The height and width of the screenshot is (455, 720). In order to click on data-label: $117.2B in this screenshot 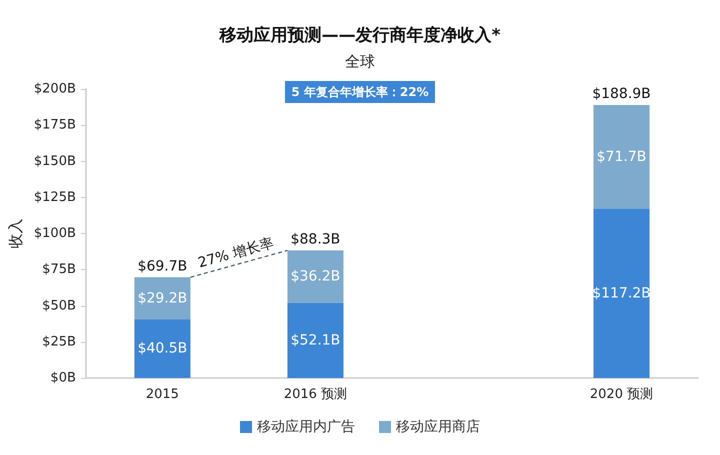, I will do `click(621, 293)`.